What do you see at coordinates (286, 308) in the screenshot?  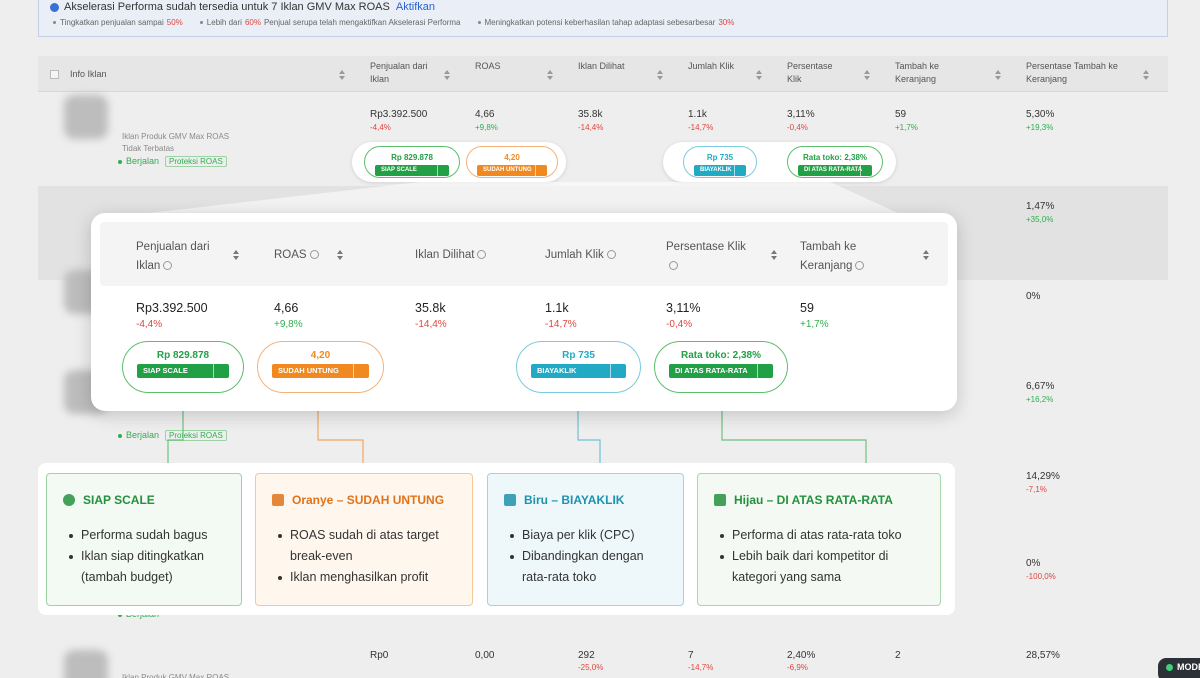 I see `zoom-cell-value: 4,66` at bounding box center [286, 308].